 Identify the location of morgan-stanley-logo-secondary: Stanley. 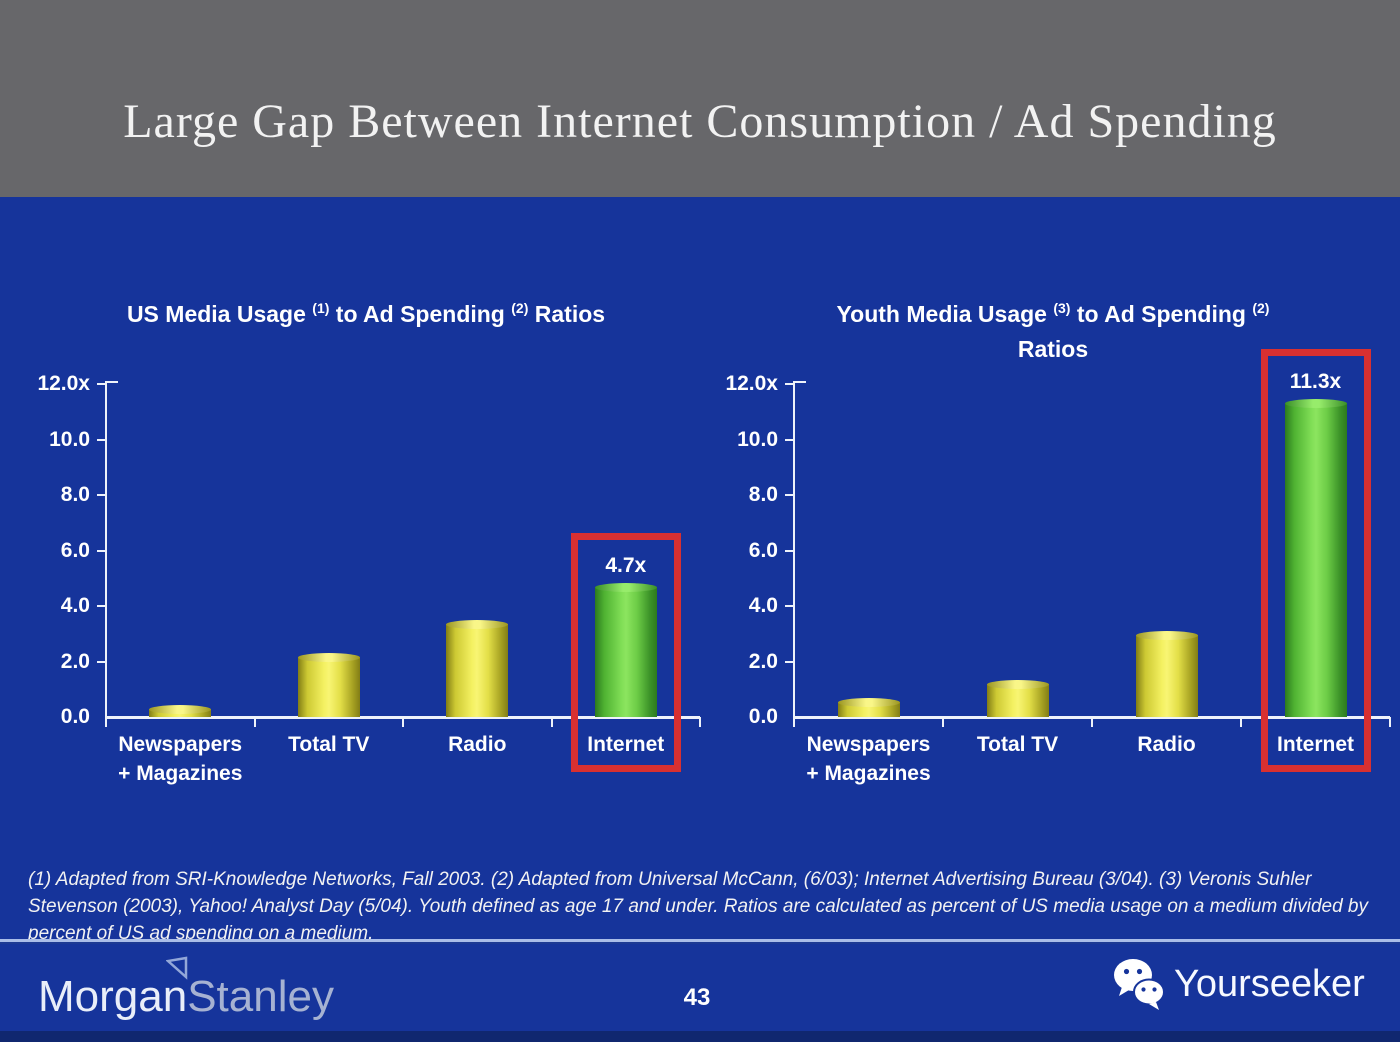
(260, 996).